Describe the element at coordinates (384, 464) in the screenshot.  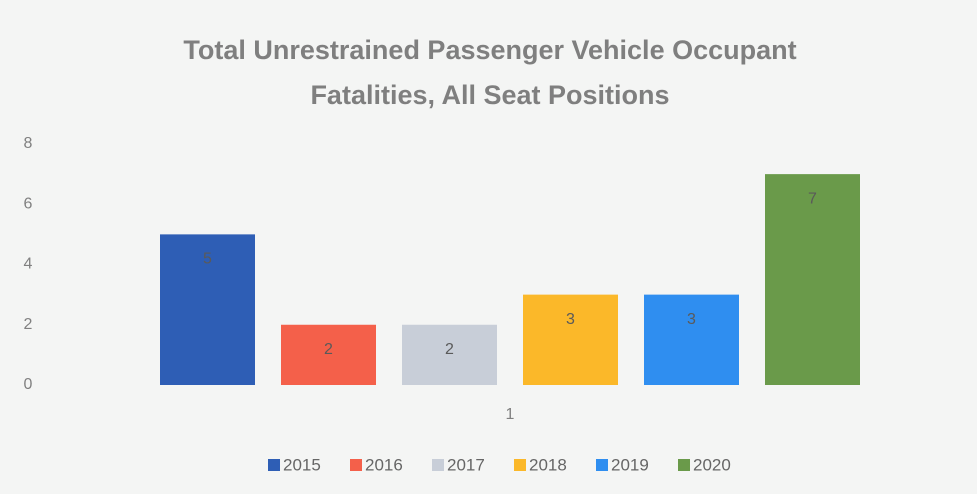
I see `legend-label: 2016` at that location.